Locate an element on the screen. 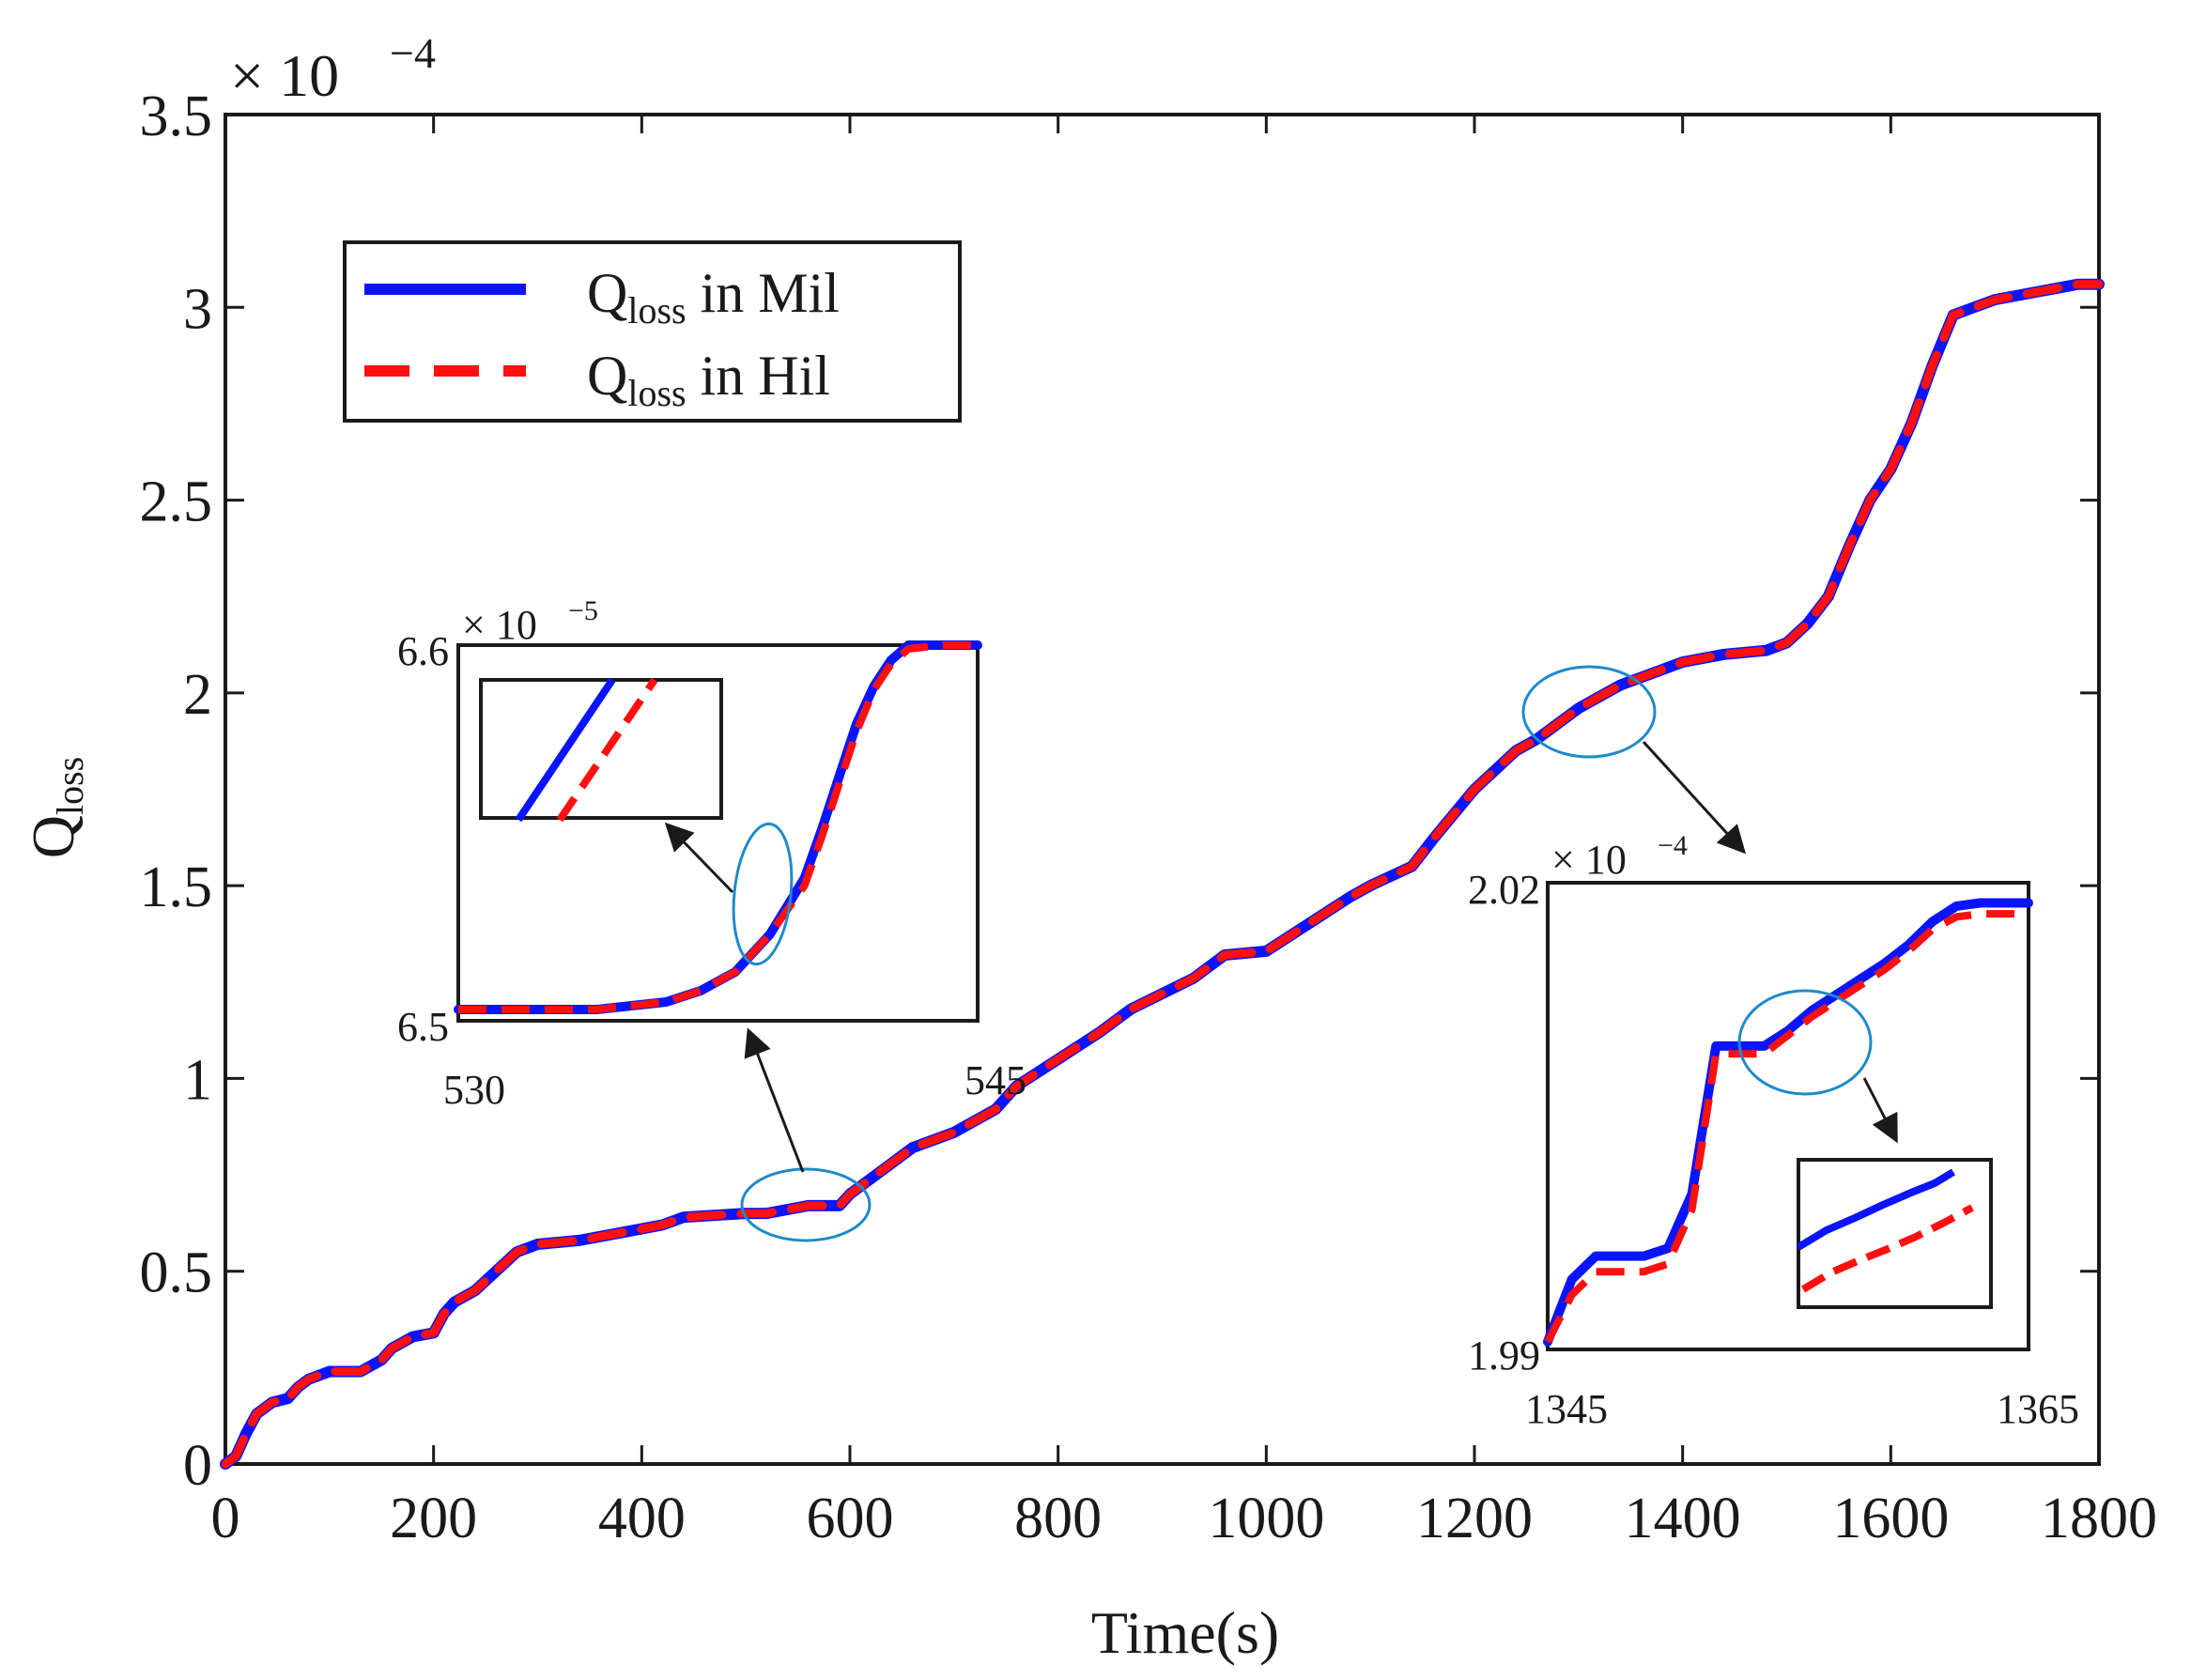 The height and width of the screenshot is (1680, 2191). inset-2-exponent: × 10 is located at coordinates (1589, 860).